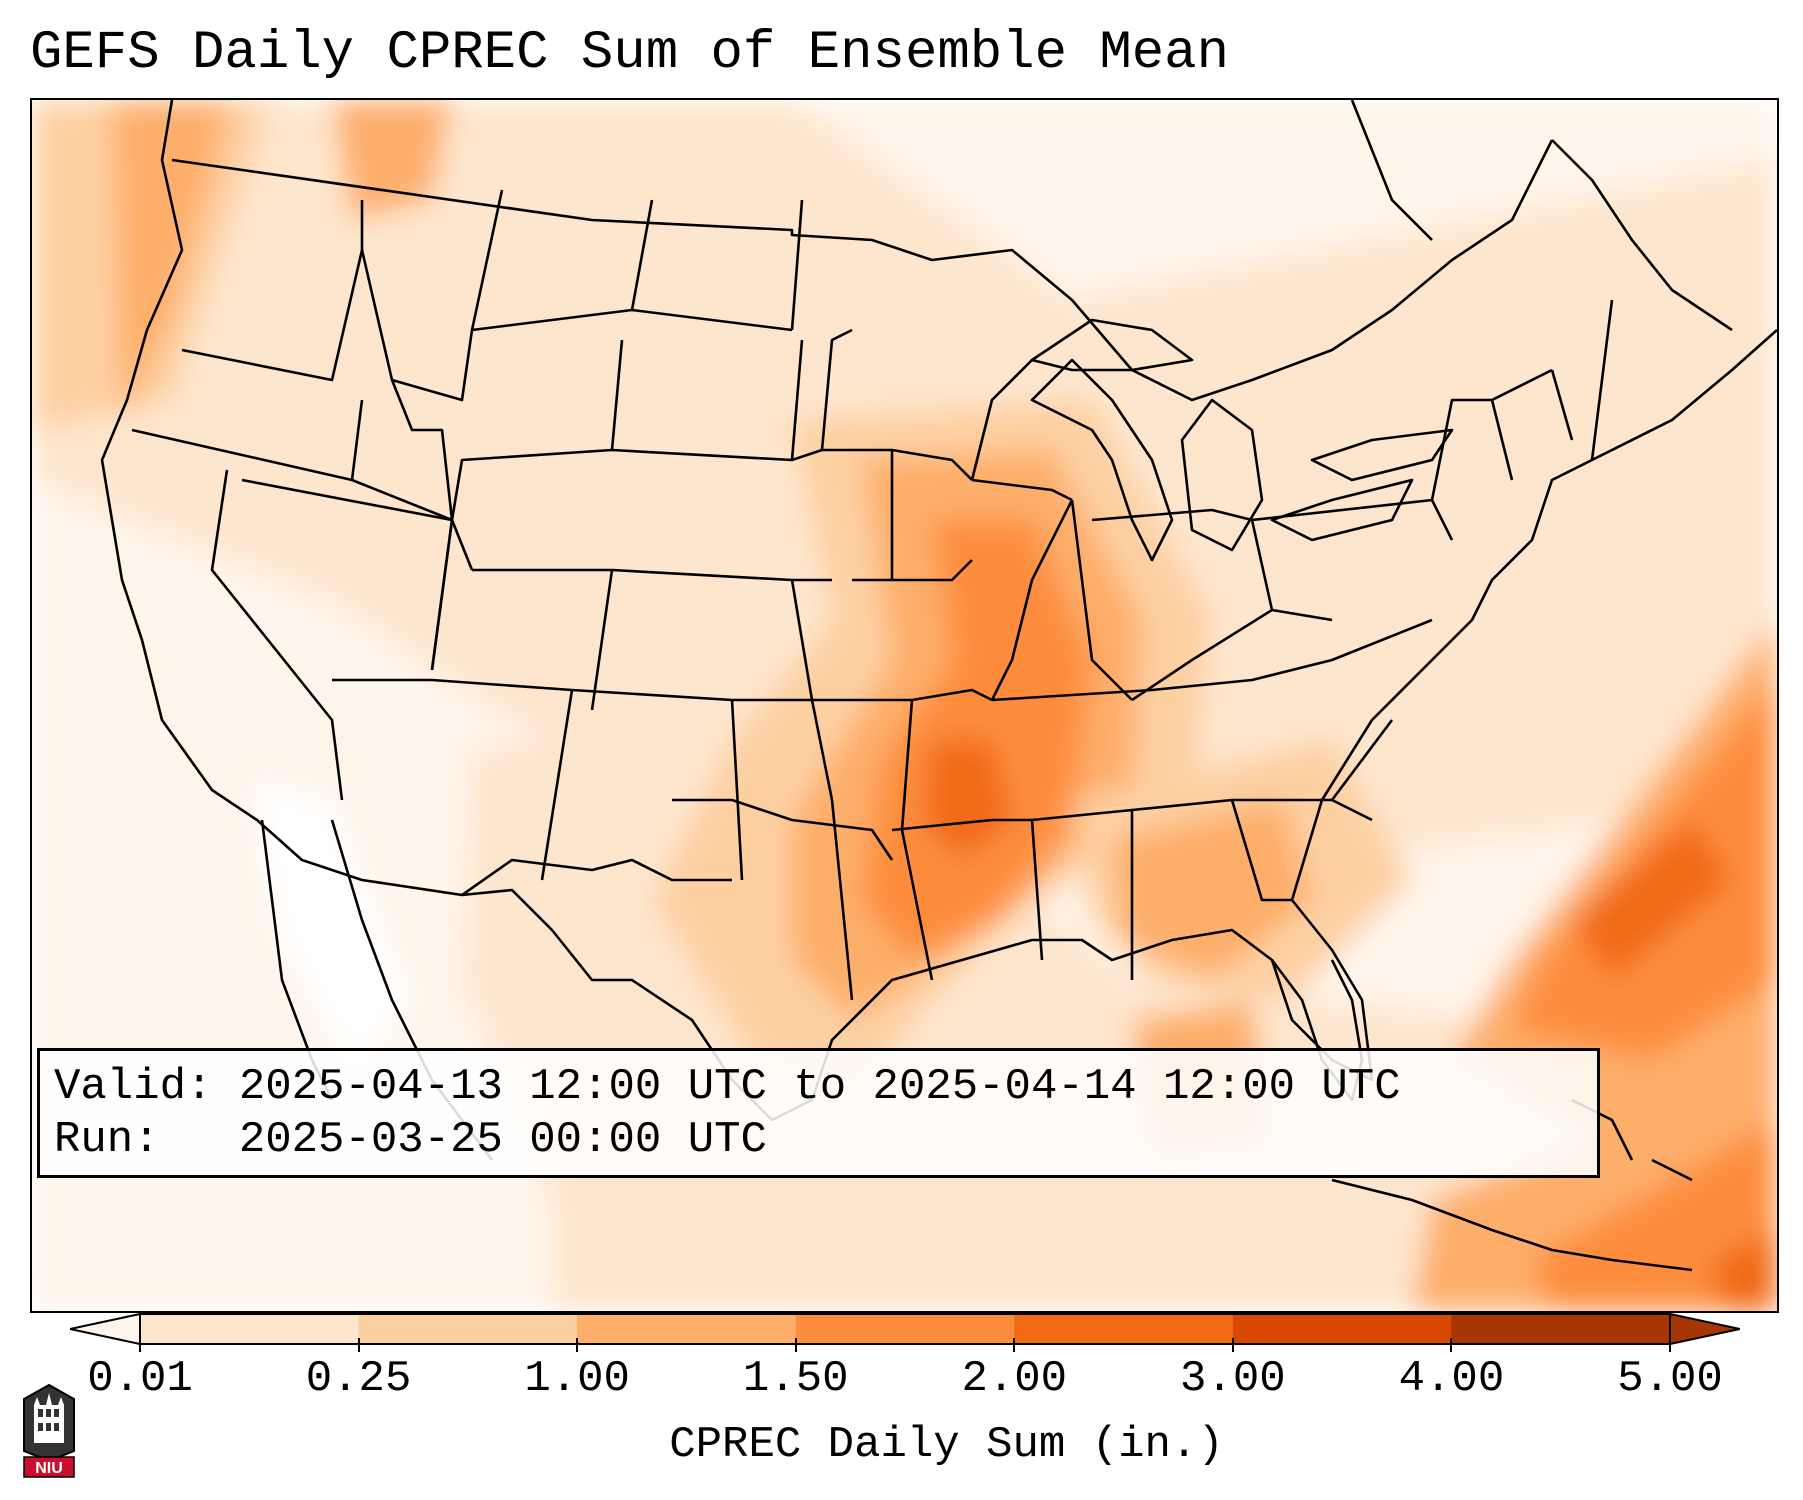  I want to click on run-time-label: Run: 2025-03-25 00:00 UTC, so click(410, 1140).